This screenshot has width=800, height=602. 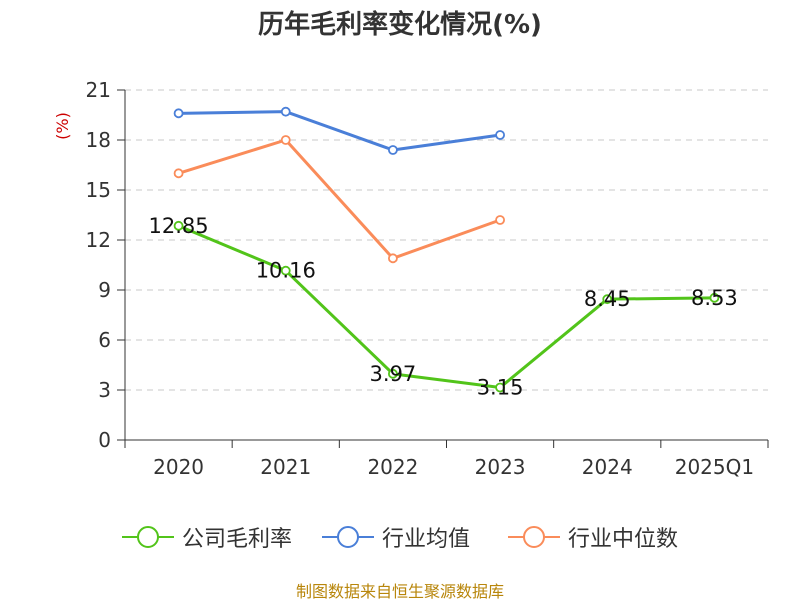 What do you see at coordinates (104, 340) in the screenshot?
I see `y-tick-label: 6` at bounding box center [104, 340].